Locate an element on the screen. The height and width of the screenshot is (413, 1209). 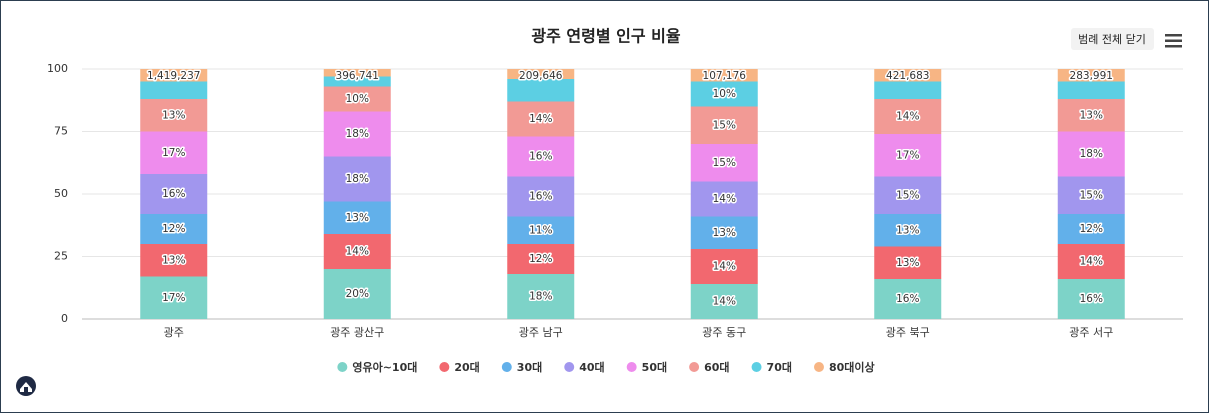
x-tick-label: 광주 광산구 is located at coordinates (357, 332).